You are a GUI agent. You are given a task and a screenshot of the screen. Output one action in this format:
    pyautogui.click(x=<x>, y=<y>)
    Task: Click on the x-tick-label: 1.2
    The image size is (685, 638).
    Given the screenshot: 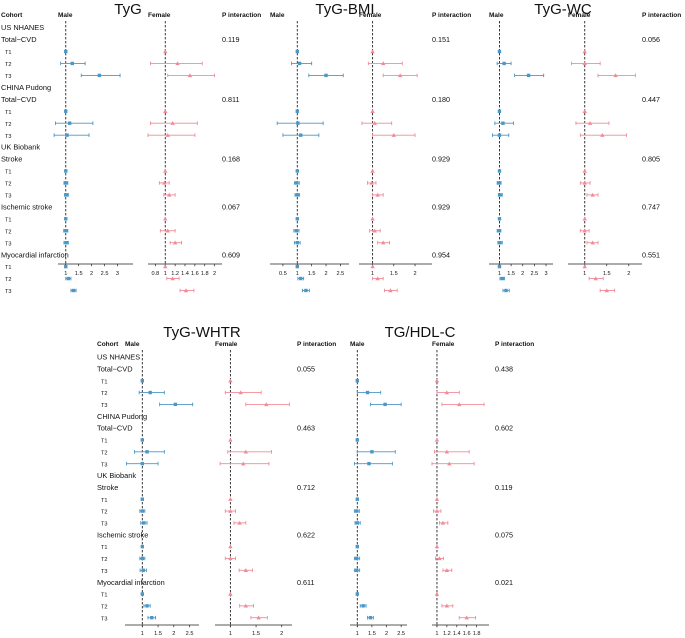 What is the action you would take?
    pyautogui.click(x=447, y=634)
    